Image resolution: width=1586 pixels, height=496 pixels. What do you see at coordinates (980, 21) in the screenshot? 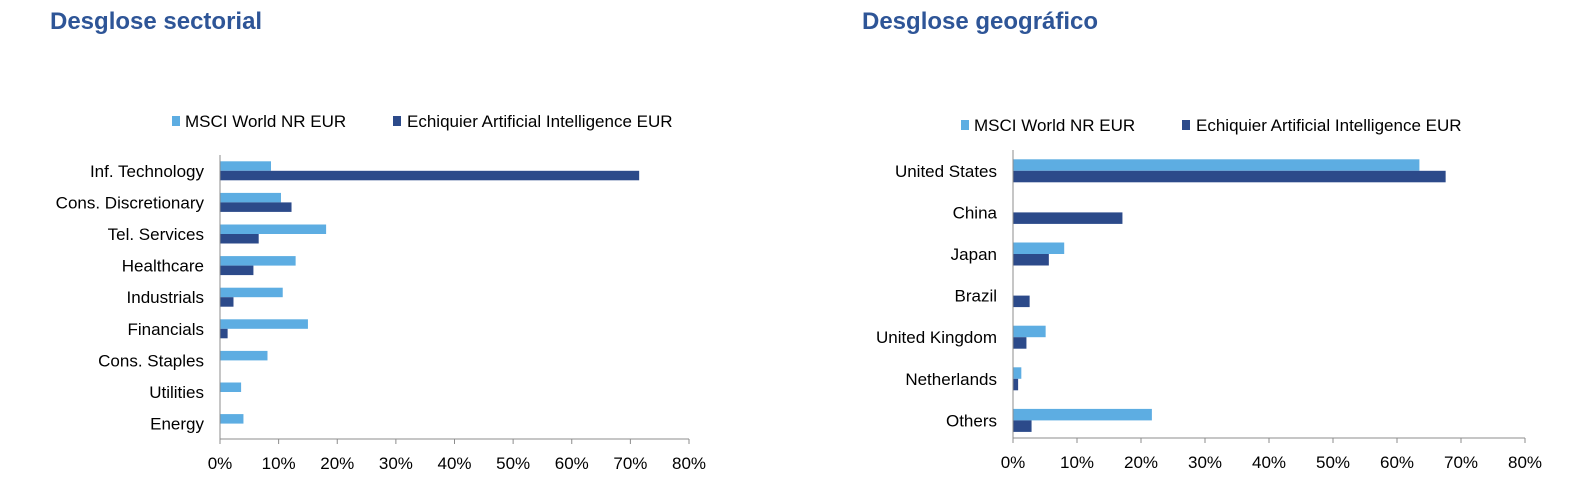
I see `geo-chart-title: Desglose geográfico` at bounding box center [980, 21].